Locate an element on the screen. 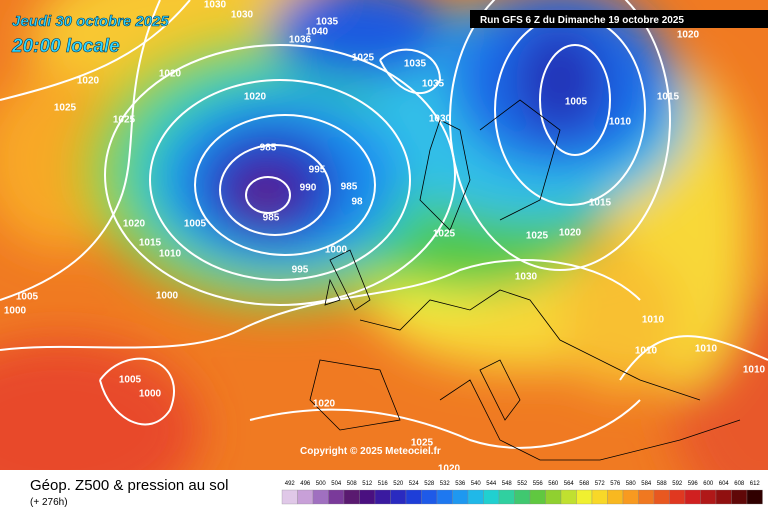 This screenshot has width=768, height=512. scale-label: 528 is located at coordinates (429, 484).